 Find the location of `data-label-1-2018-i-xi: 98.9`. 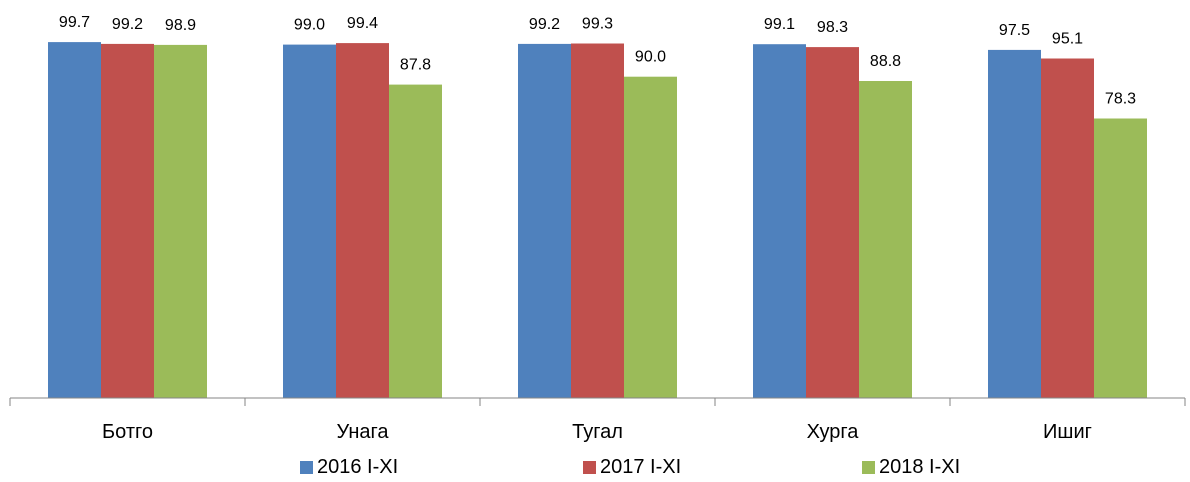

data-label-1-2018-i-xi: 98.9 is located at coordinates (180, 25).